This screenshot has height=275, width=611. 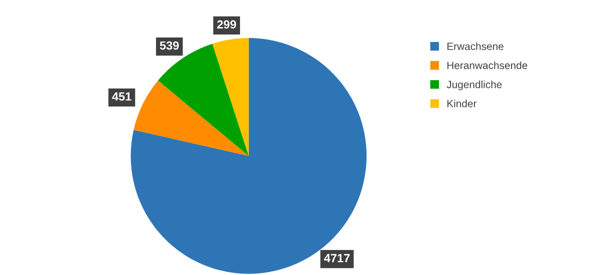 What do you see at coordinates (487, 65) in the screenshot?
I see `legend-label: Heranwachsende` at bounding box center [487, 65].